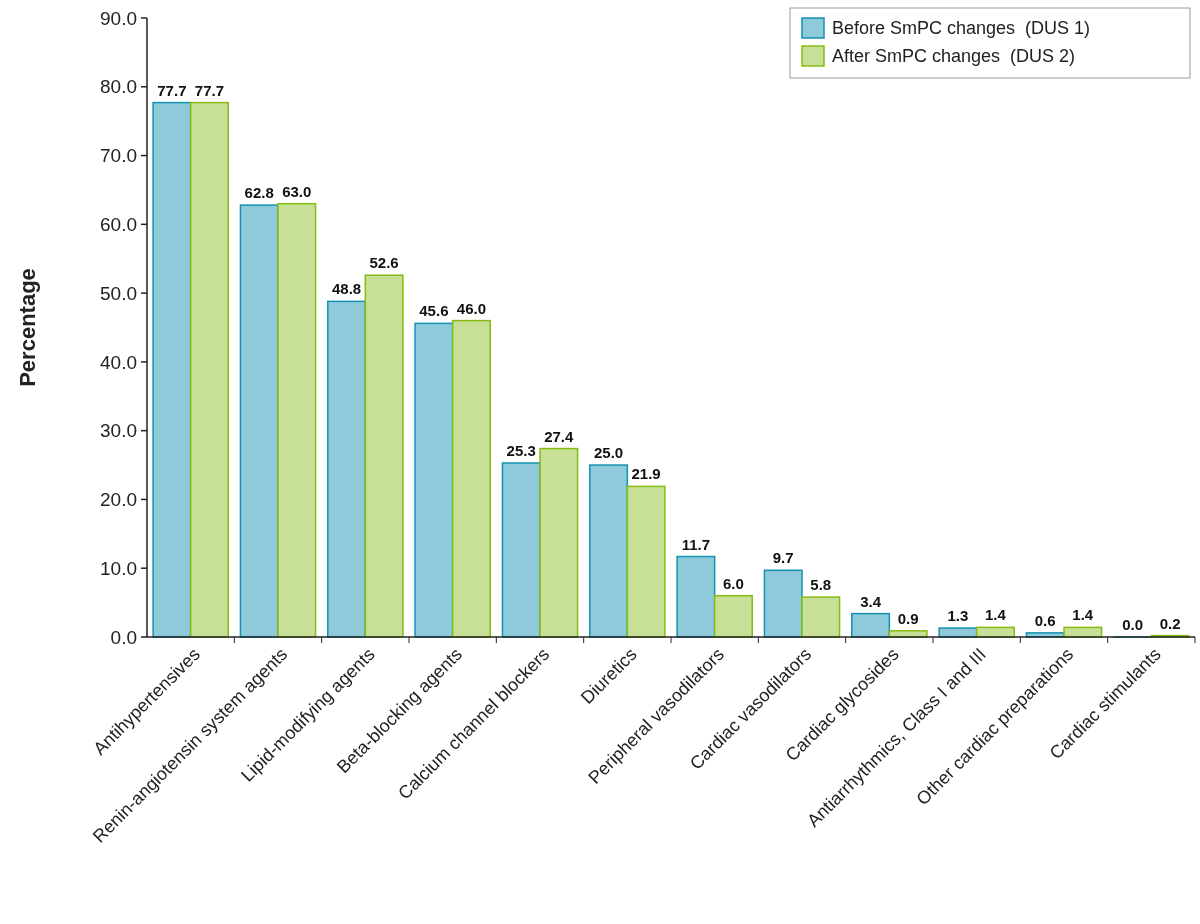 Image resolution: width=1200 pixels, height=924 pixels. Describe the element at coordinates (908, 618) in the screenshot. I see `data-label: 0.9` at that location.